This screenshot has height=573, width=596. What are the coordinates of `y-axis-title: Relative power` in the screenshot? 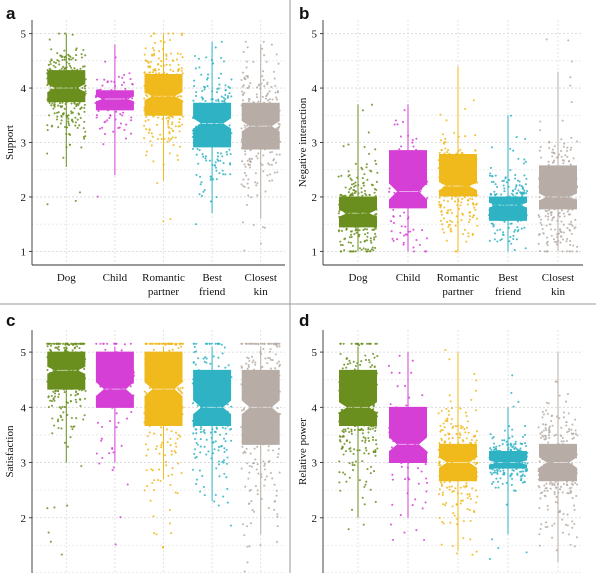 It's located at (303, 451).